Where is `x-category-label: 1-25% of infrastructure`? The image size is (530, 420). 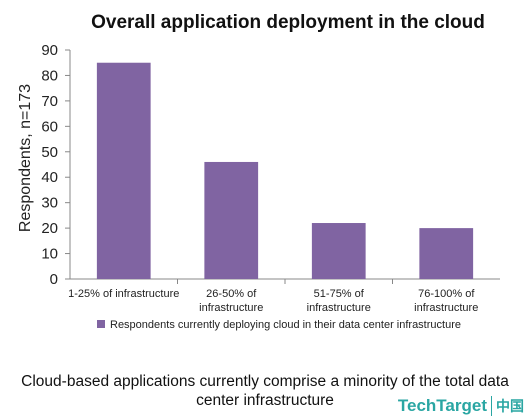
x-category-label: 1-25% of infrastructure is located at coordinates (123, 294).